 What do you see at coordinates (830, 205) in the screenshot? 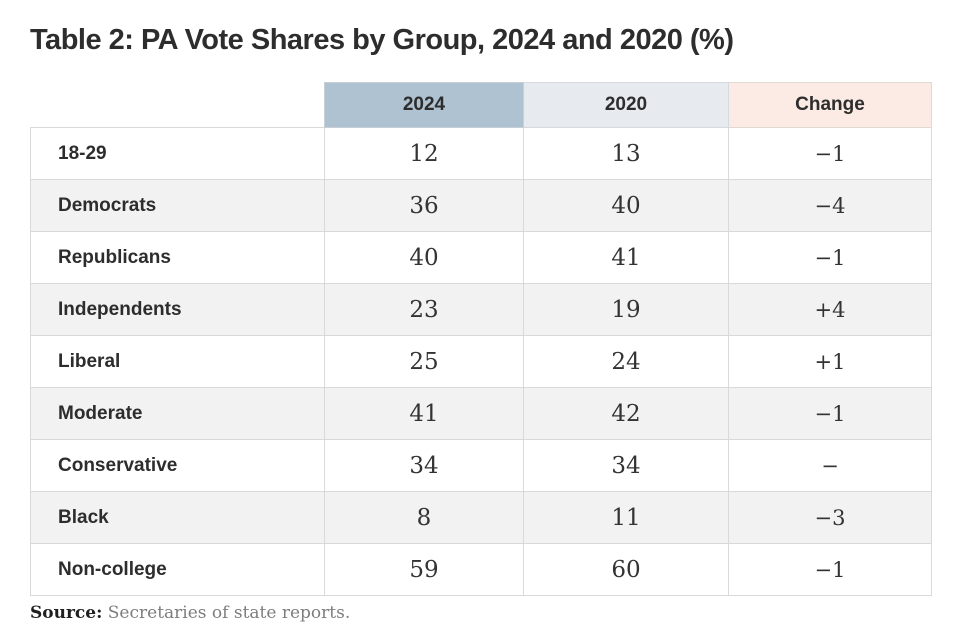
I see `cell-change: −4` at bounding box center [830, 205].